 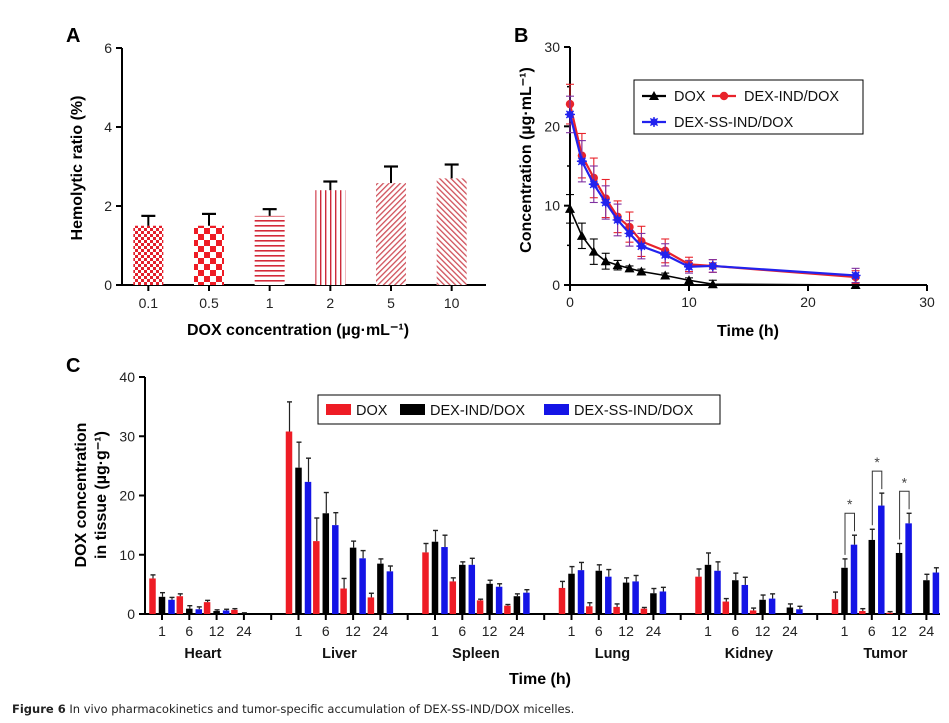 What do you see at coordinates (927, 302) in the screenshot?
I see `x-tick-label: 30` at bounding box center [927, 302].